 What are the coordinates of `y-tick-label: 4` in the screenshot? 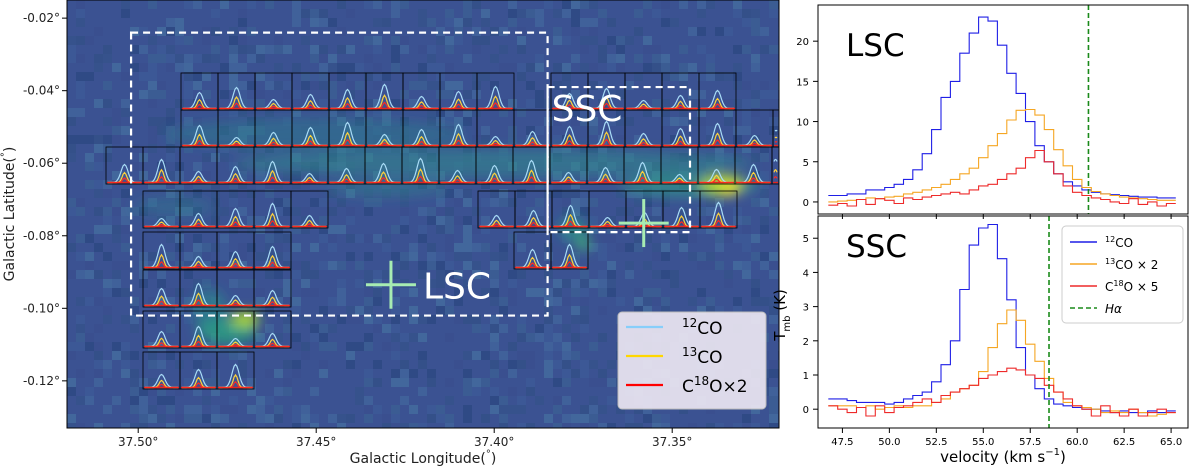 It's located at (806, 273).